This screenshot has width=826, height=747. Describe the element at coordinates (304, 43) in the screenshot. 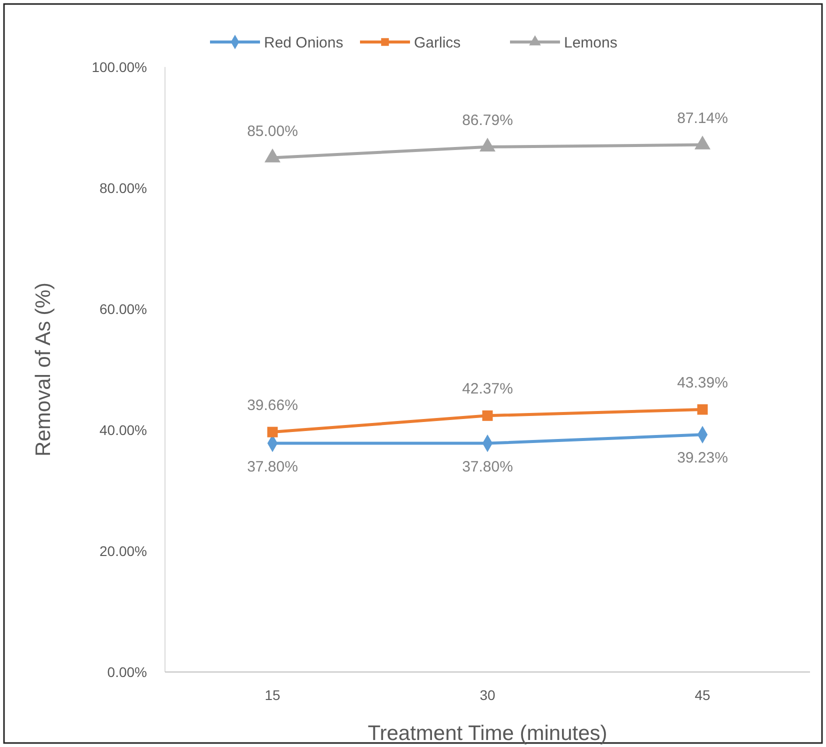

I see `legend-label: Red Onions` at that location.